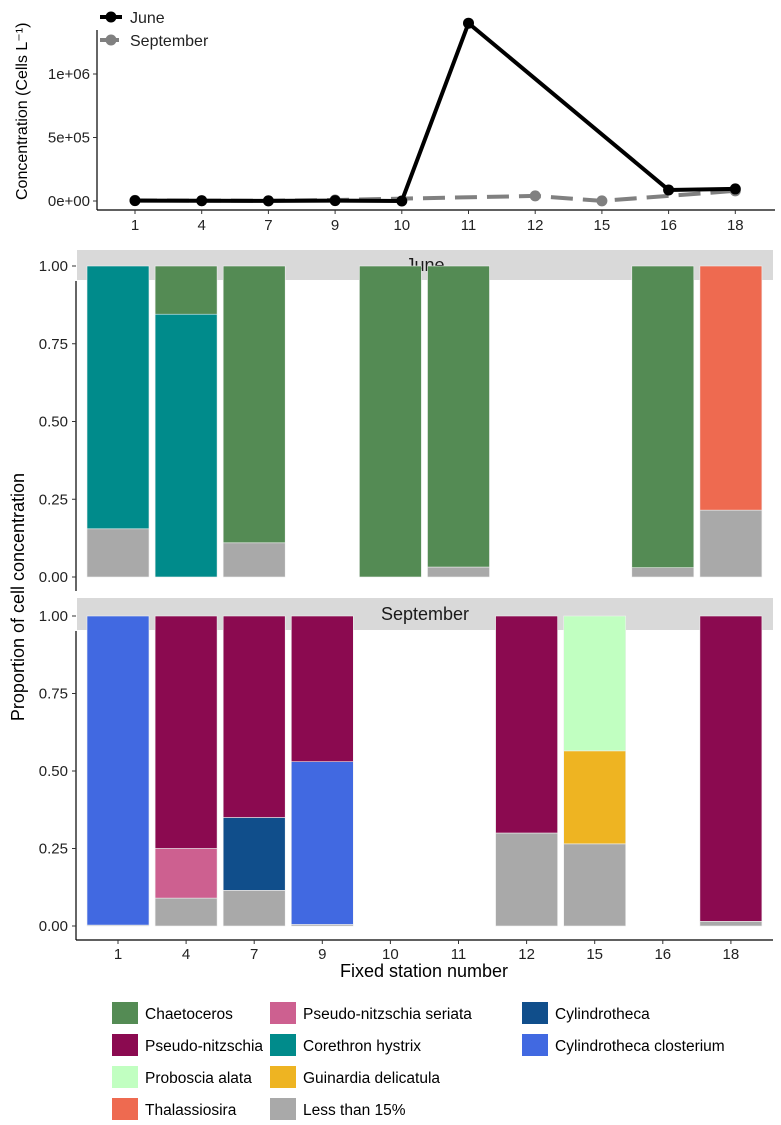 This screenshot has width=781, height=1125. Describe the element at coordinates (69, 201) in the screenshot. I see `top-y-tick-label: 0e+00` at that location.